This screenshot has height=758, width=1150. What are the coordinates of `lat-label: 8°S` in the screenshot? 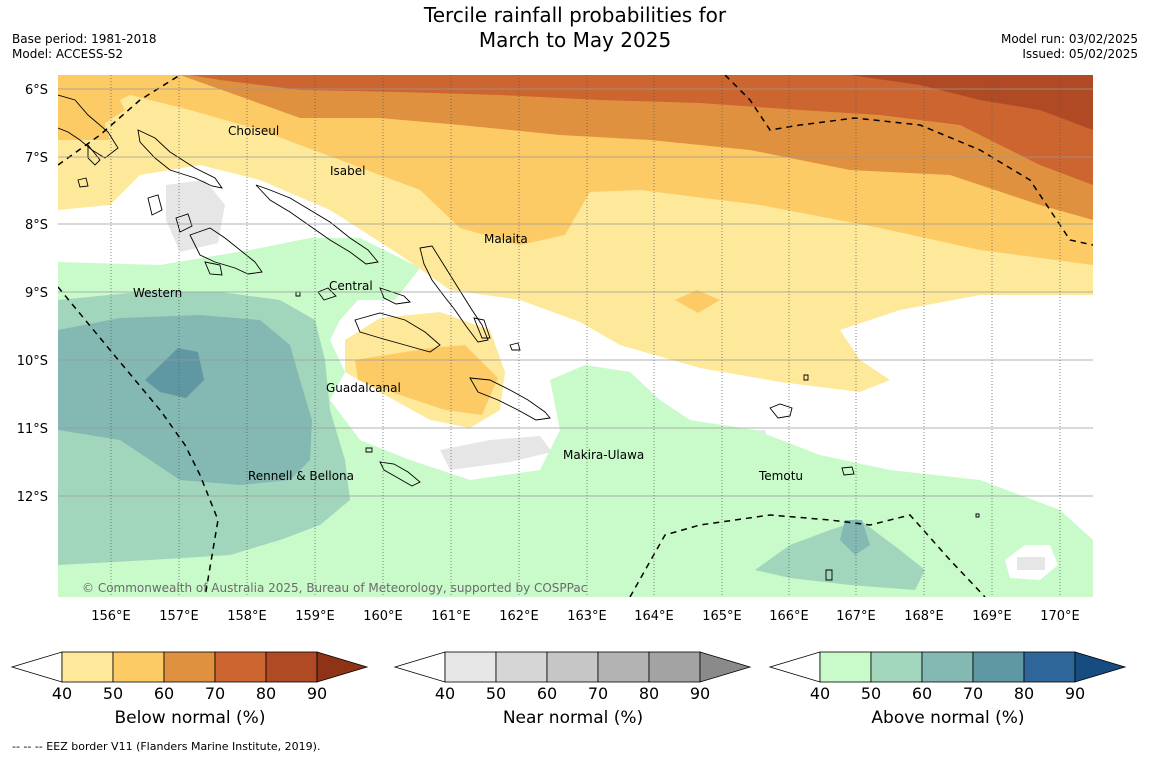 It's located at (36, 225).